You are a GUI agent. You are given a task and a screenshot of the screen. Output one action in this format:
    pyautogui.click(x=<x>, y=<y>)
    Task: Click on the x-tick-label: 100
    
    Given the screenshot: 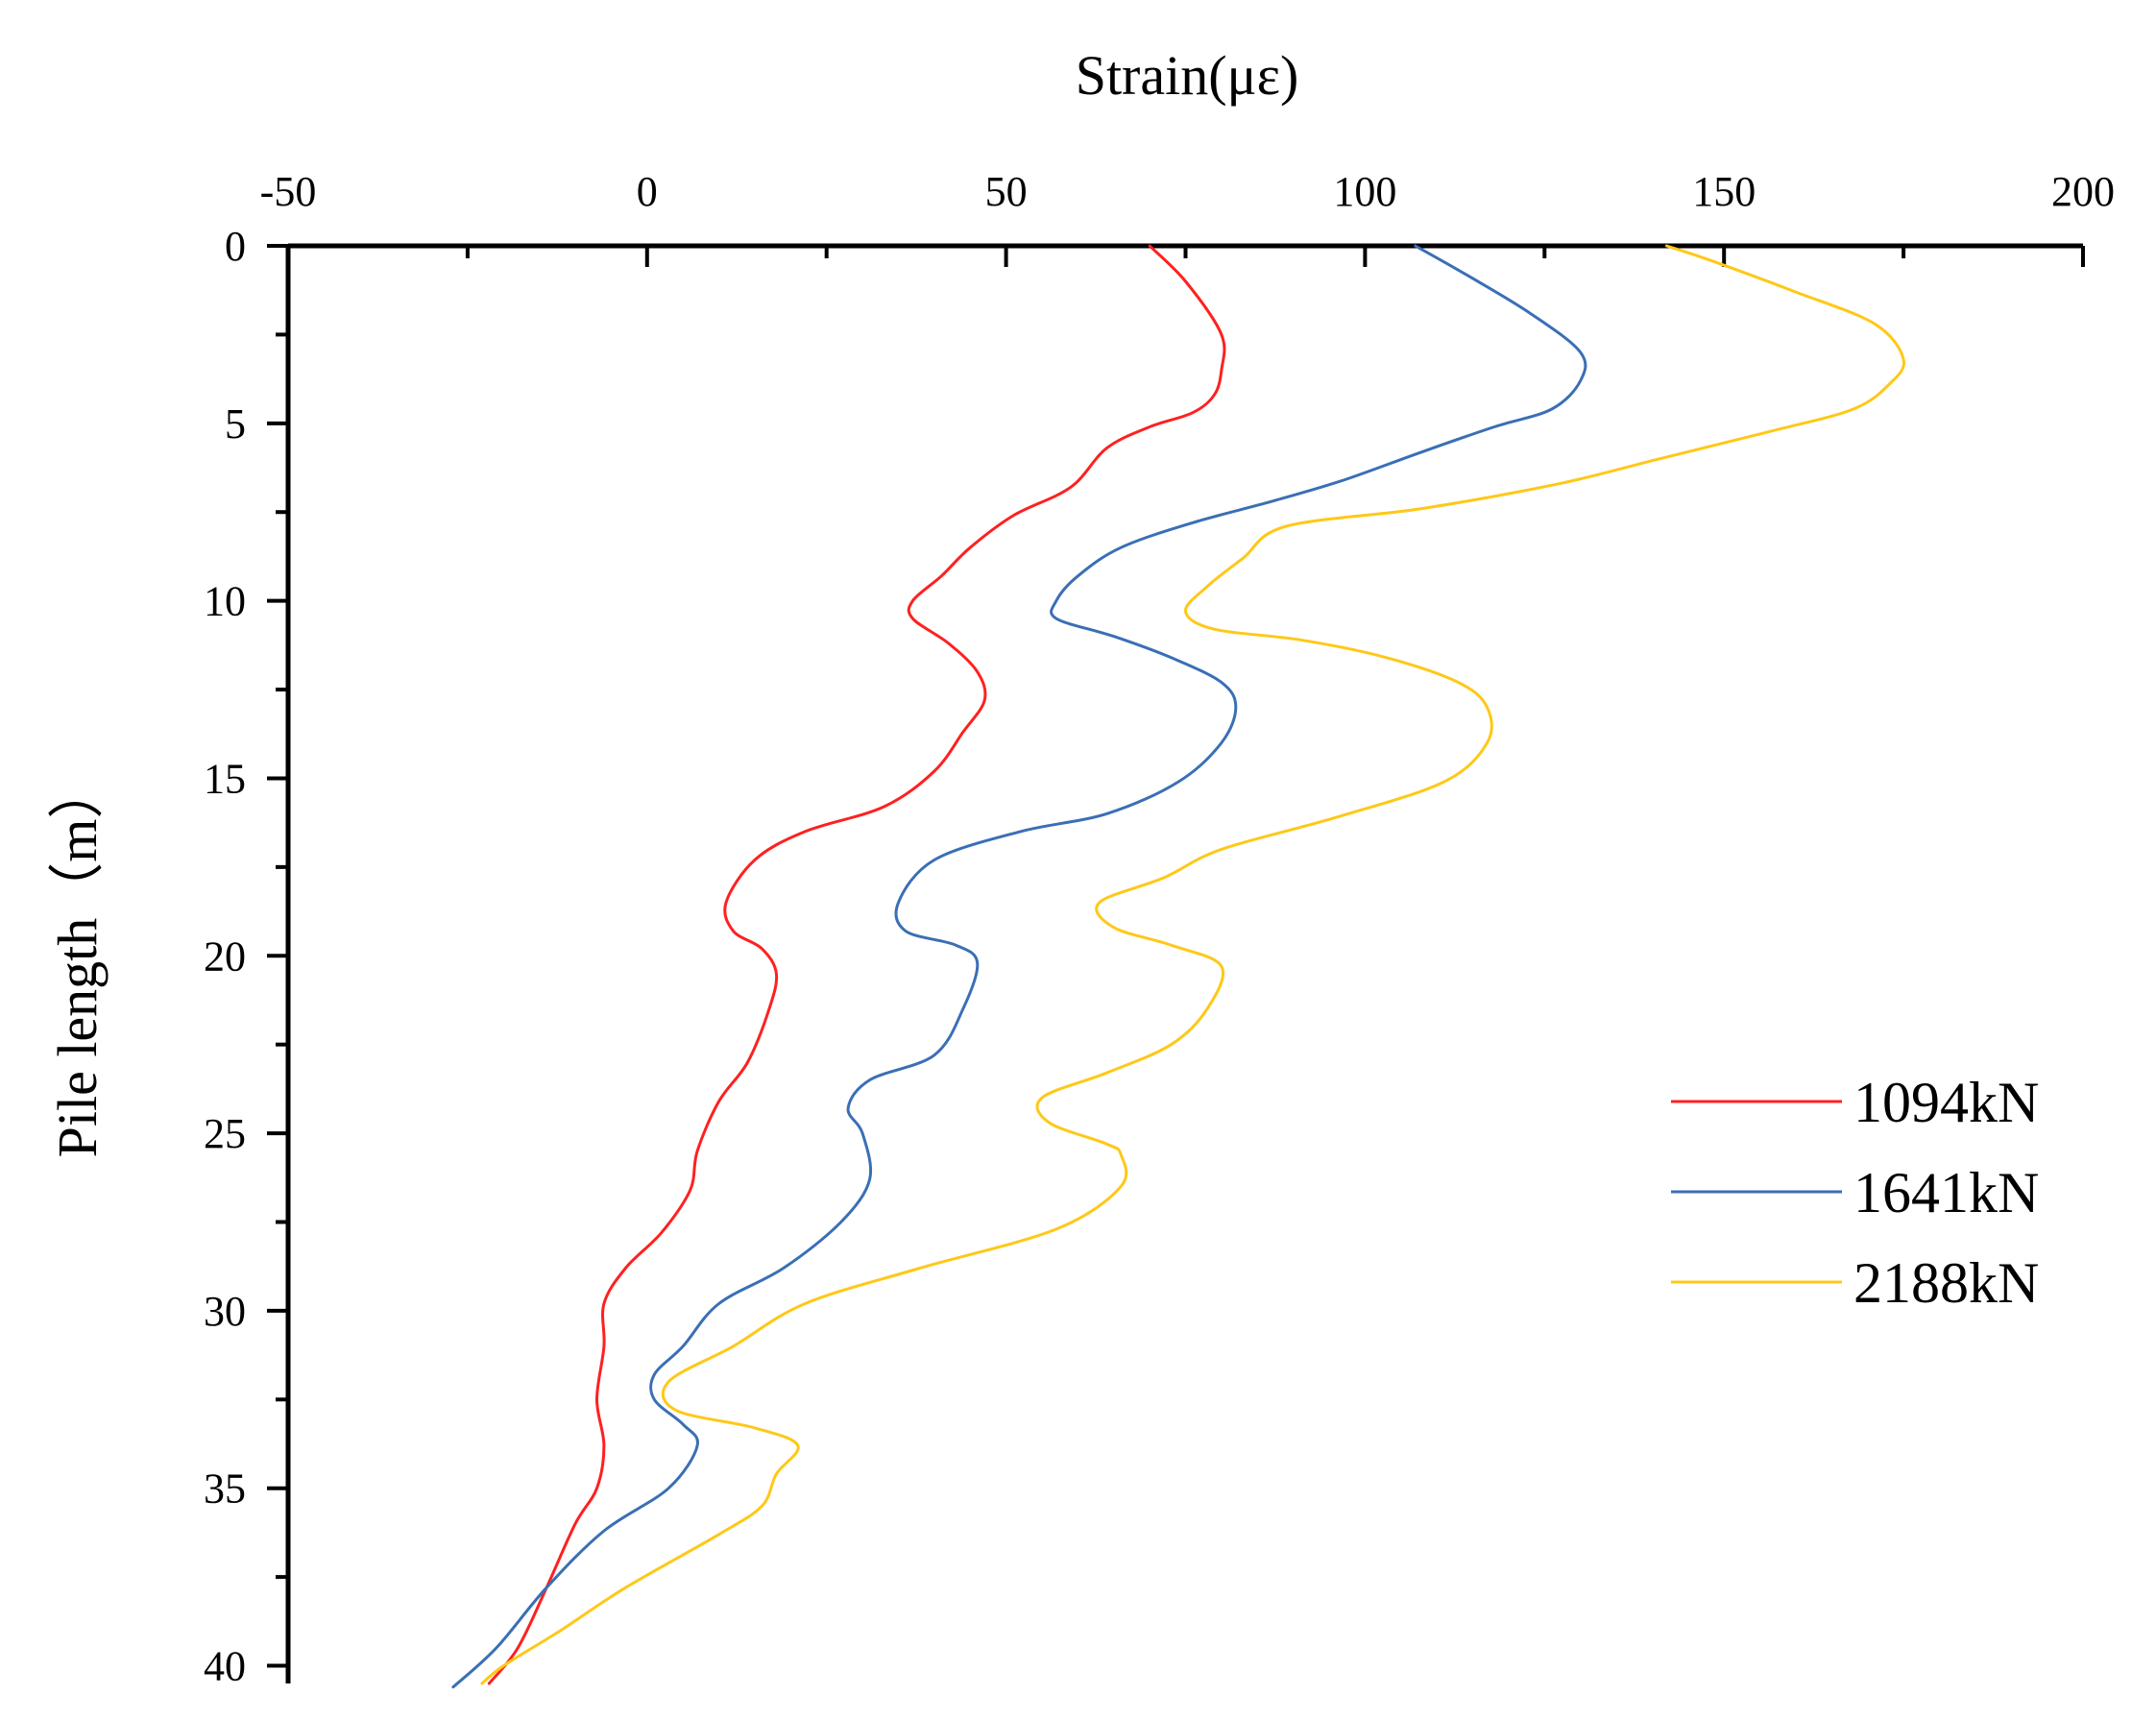 What is the action you would take?
    pyautogui.click(x=1365, y=191)
    